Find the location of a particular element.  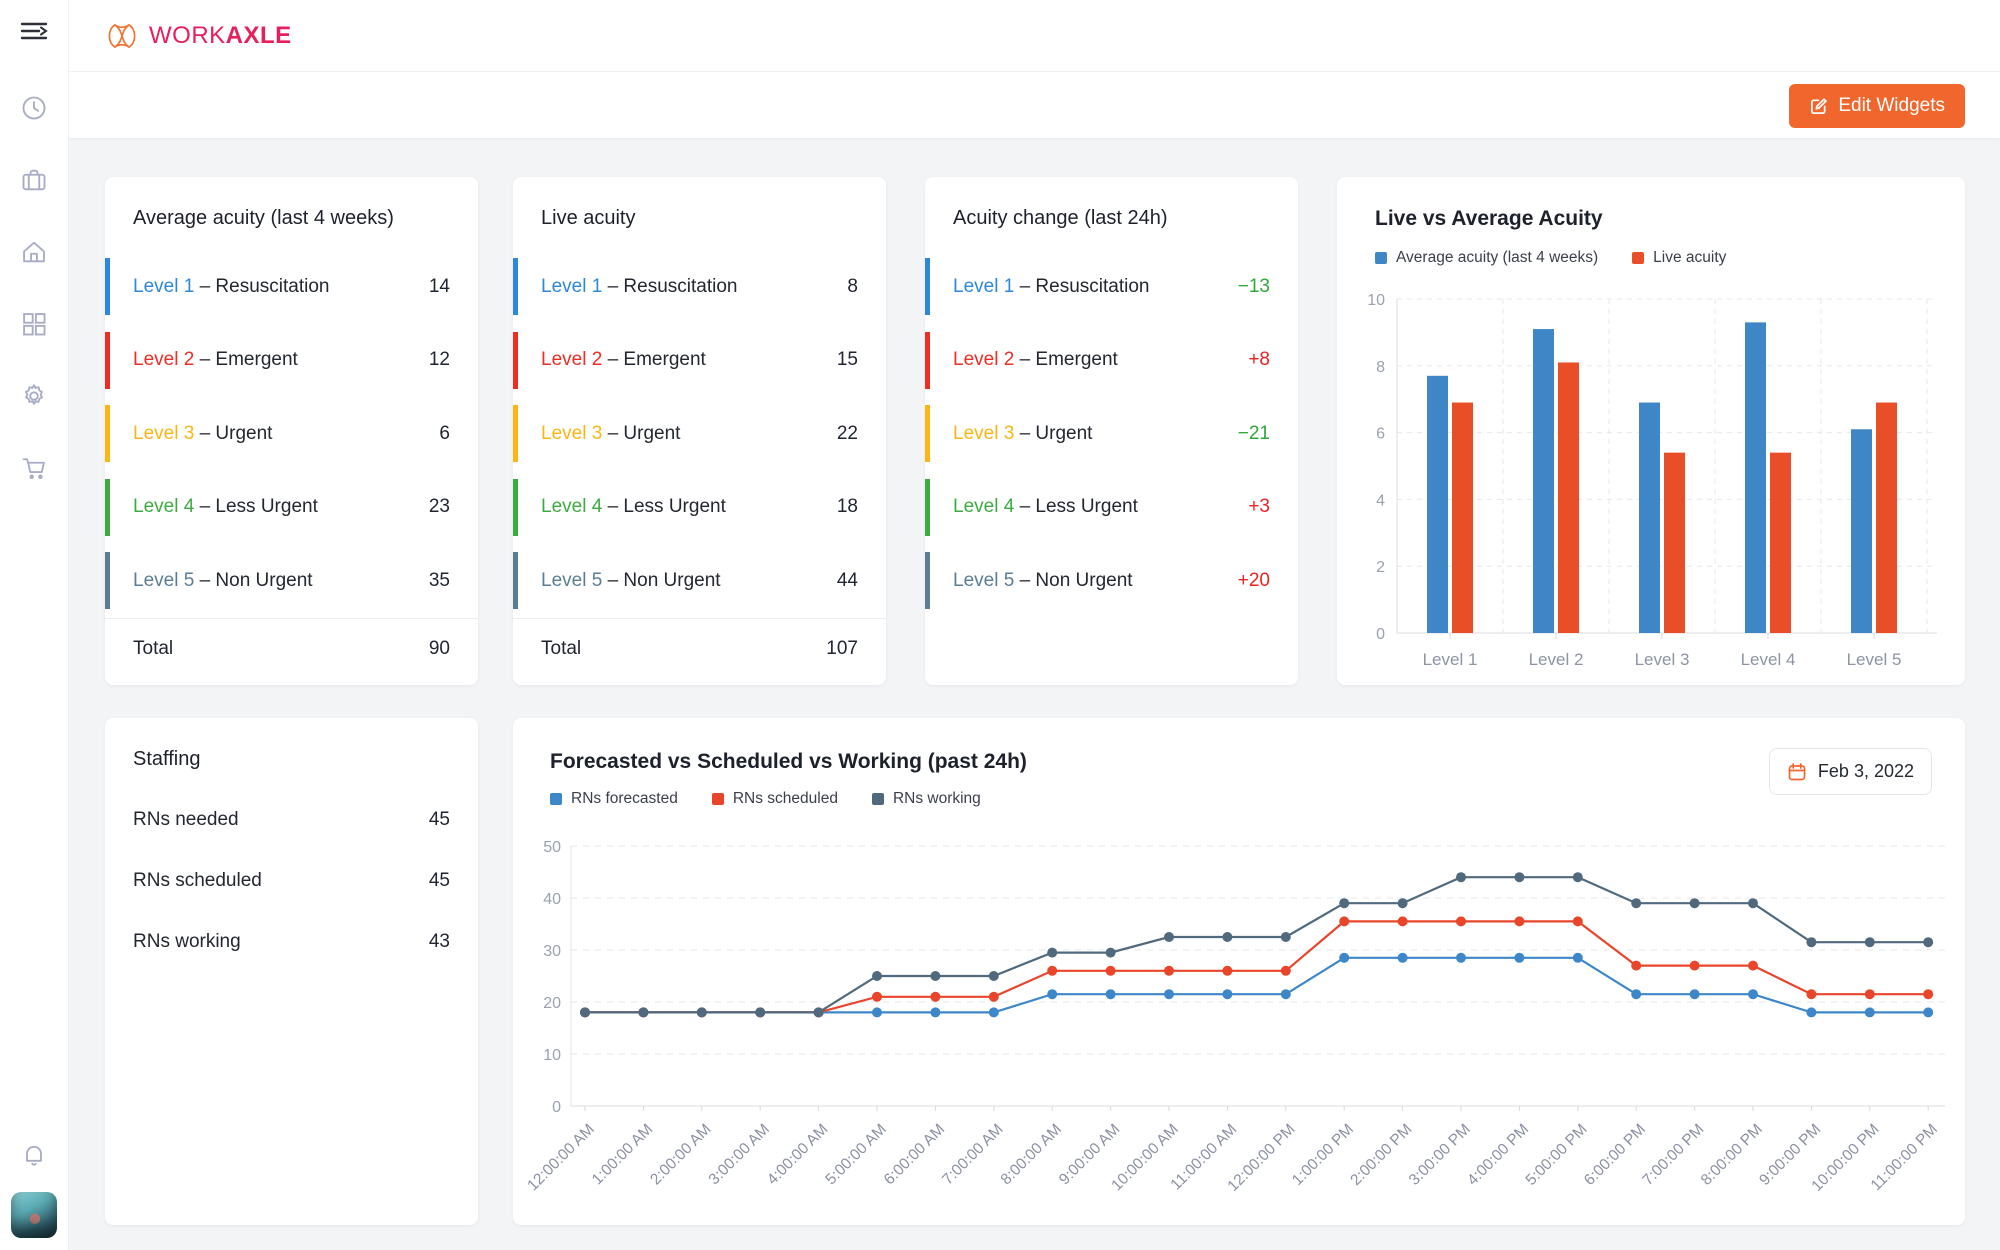

sidebar-item-cart-icon is located at coordinates (34, 468).